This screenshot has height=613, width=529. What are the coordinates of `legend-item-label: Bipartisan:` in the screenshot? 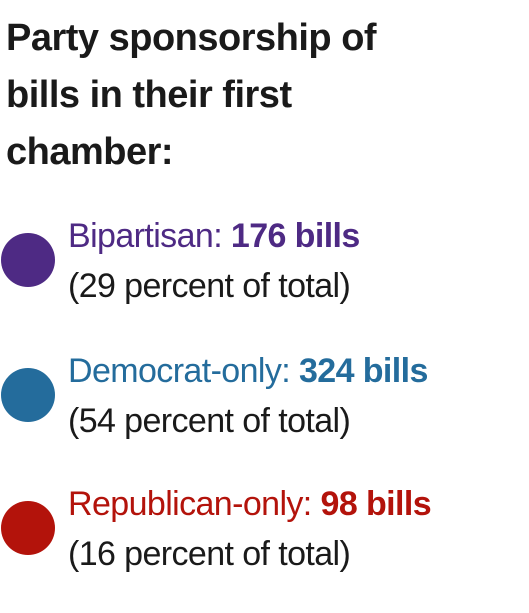 It's located at (145, 236).